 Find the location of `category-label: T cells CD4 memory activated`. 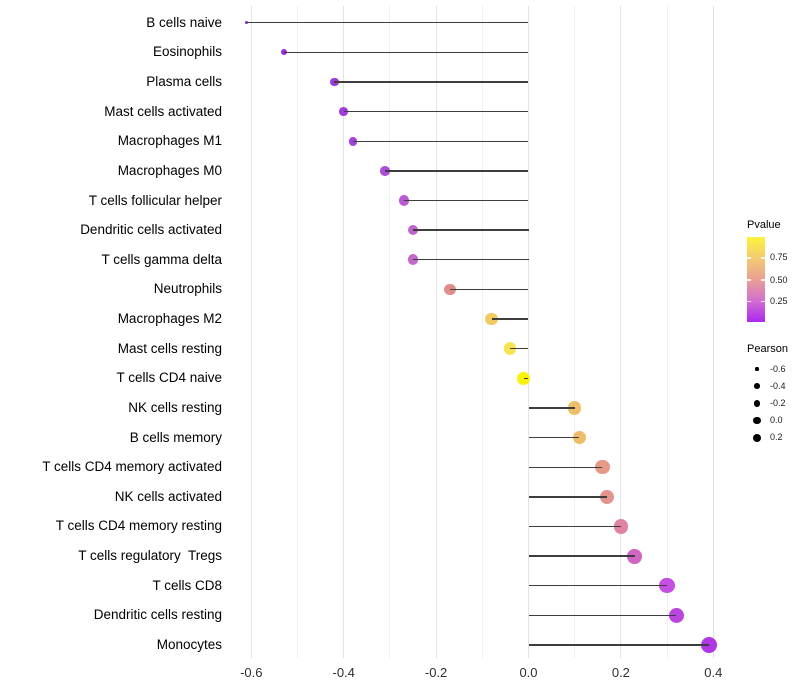

category-label: T cells CD4 memory activated is located at coordinates (132, 467).